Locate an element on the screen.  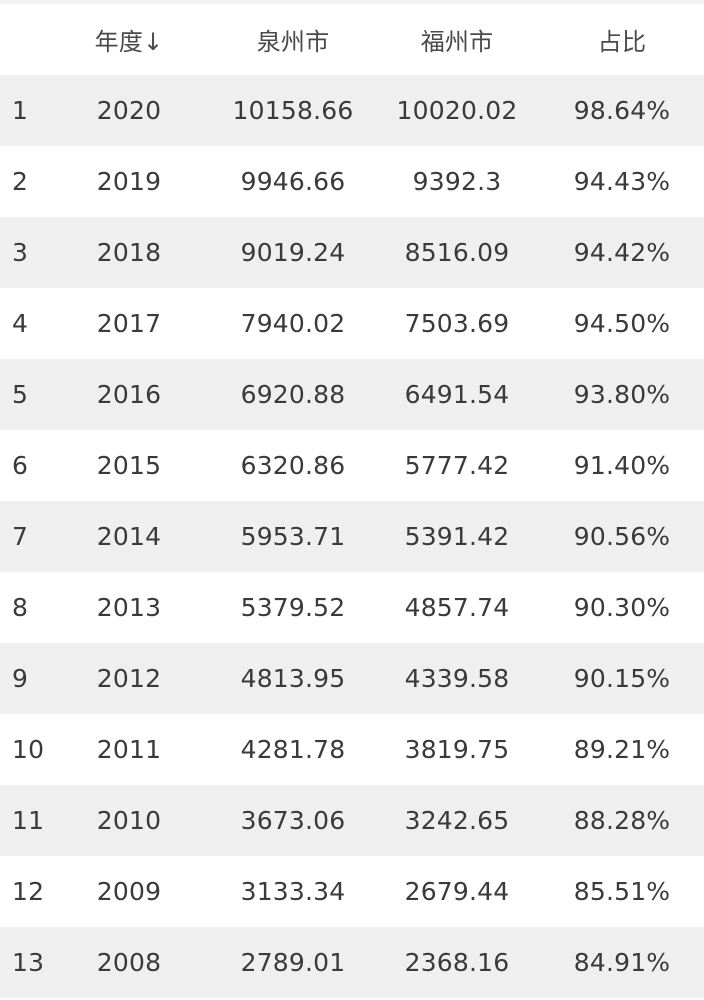
cell-fuzhou: 10020.02 is located at coordinates (457, 110).